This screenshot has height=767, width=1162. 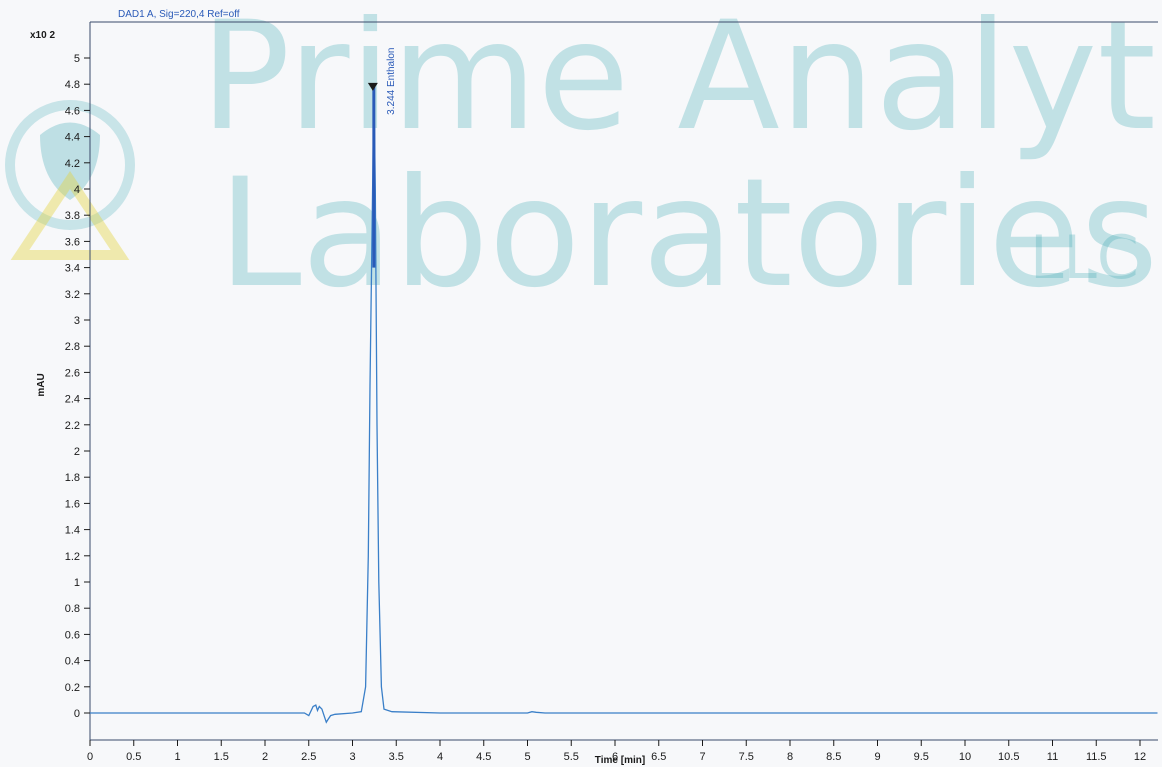 I want to click on x-tick-label: 7.5, so click(x=746, y=757).